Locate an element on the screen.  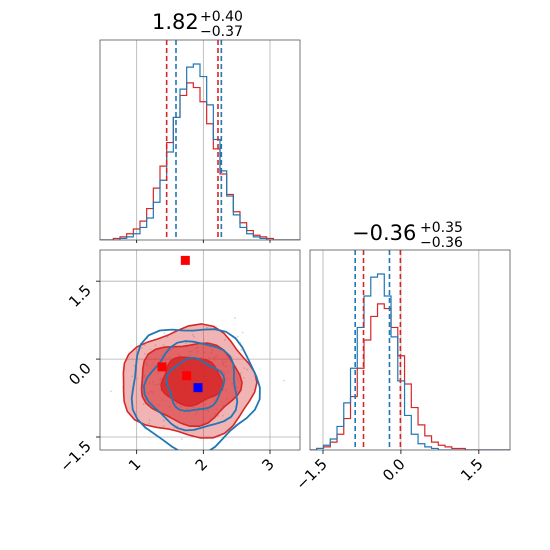
histogram-param-2-panel is located at coordinates (410, 350).